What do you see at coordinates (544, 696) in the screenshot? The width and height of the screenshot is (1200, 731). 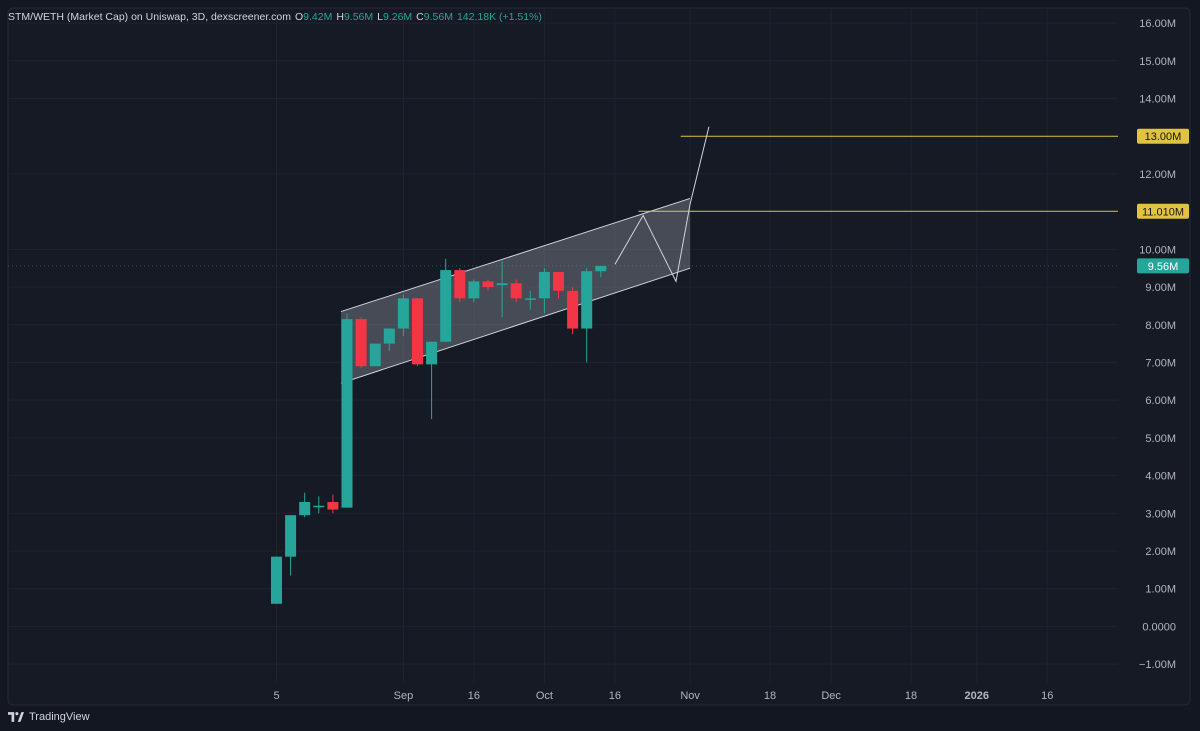 I see `x-tick-label: Oct` at bounding box center [544, 696].